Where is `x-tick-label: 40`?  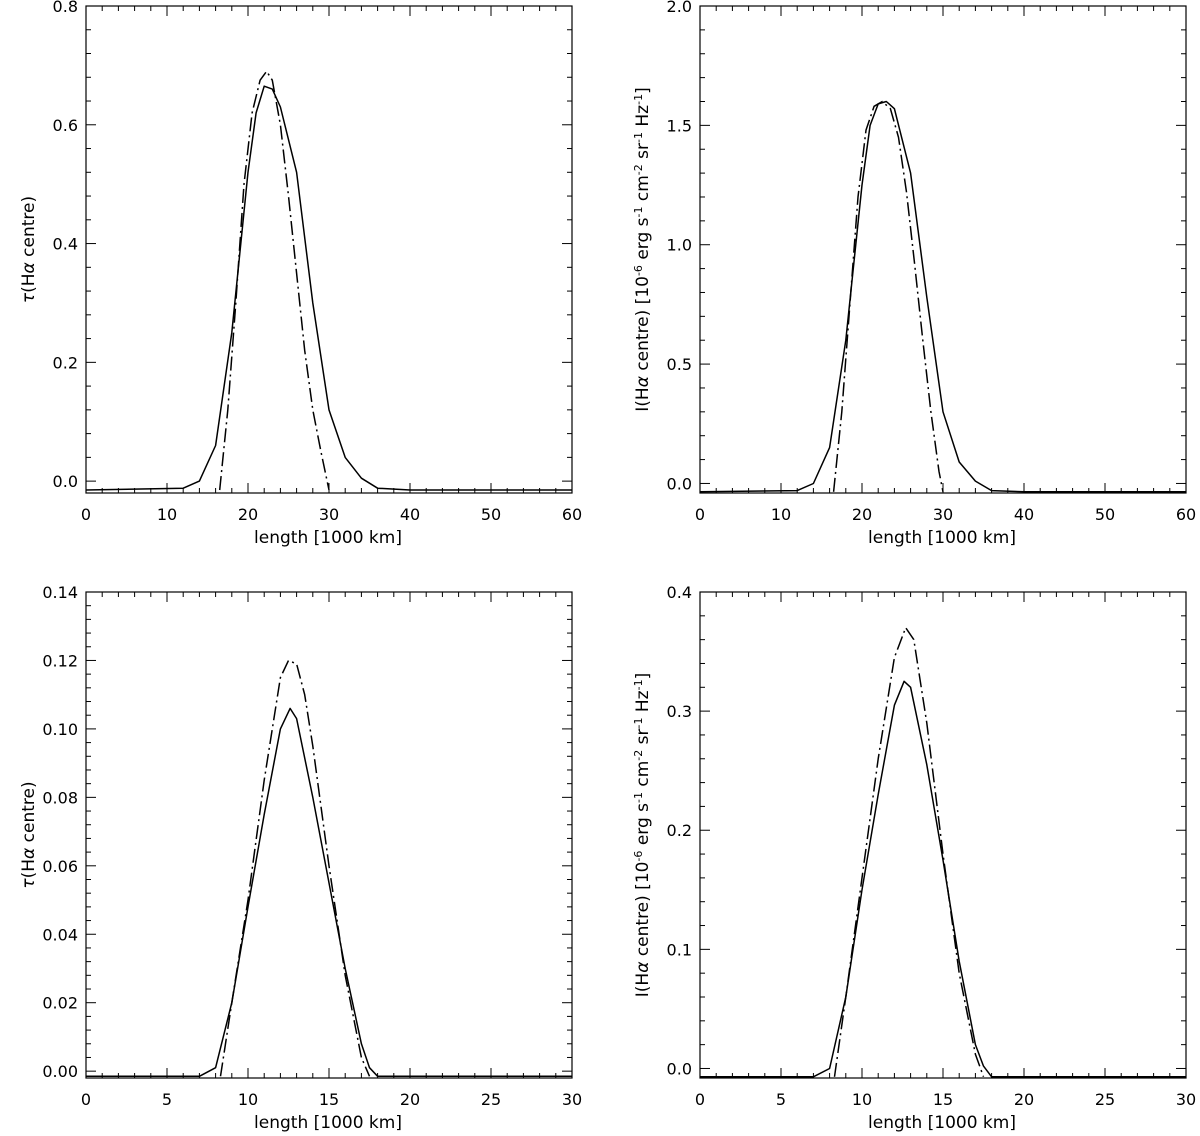
x-tick-label: 40 is located at coordinates (1024, 514).